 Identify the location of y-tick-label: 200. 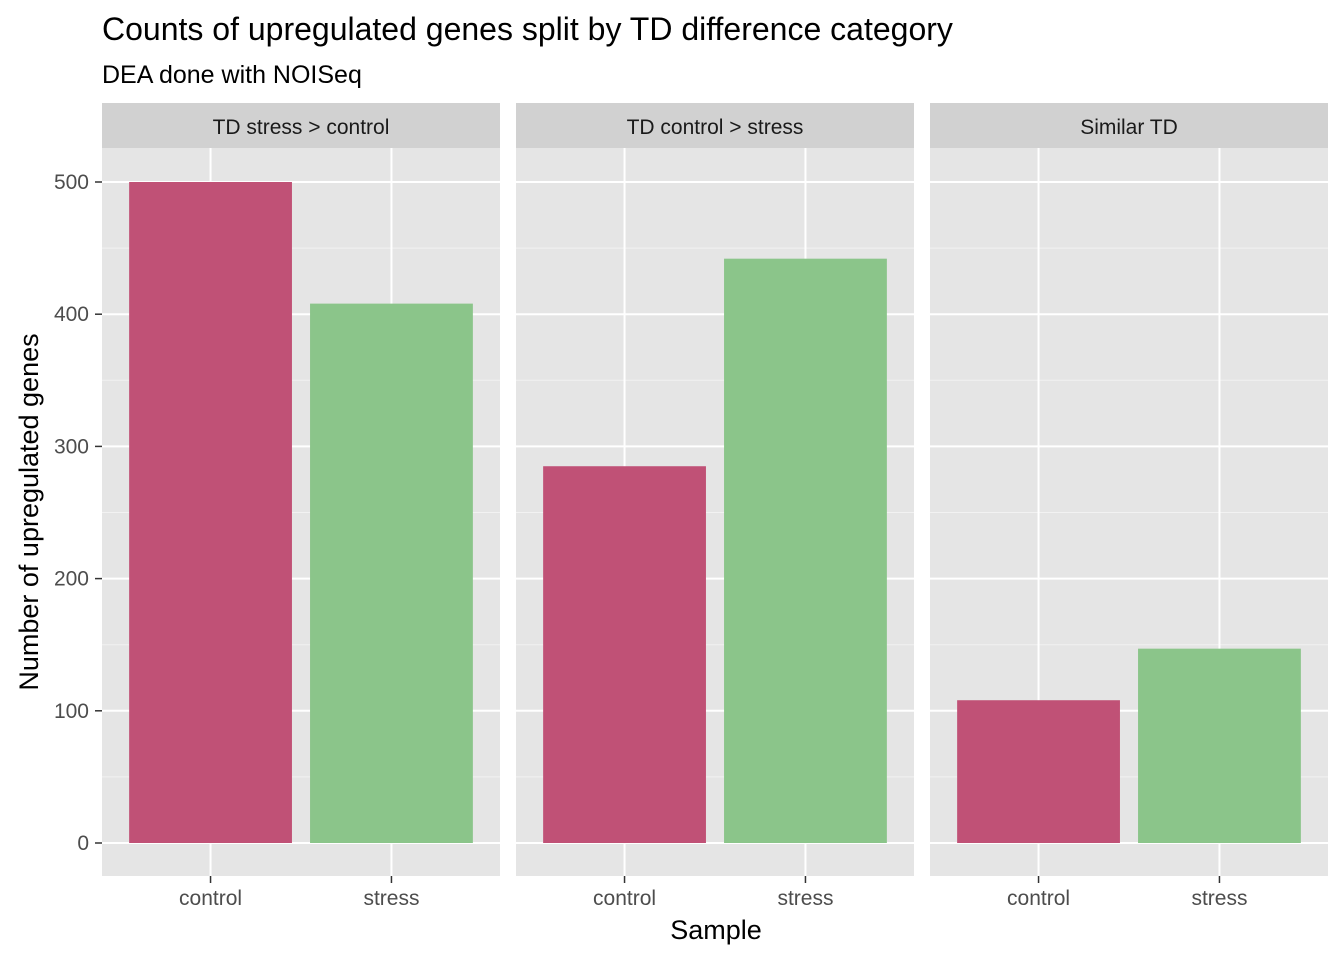
(71, 579).